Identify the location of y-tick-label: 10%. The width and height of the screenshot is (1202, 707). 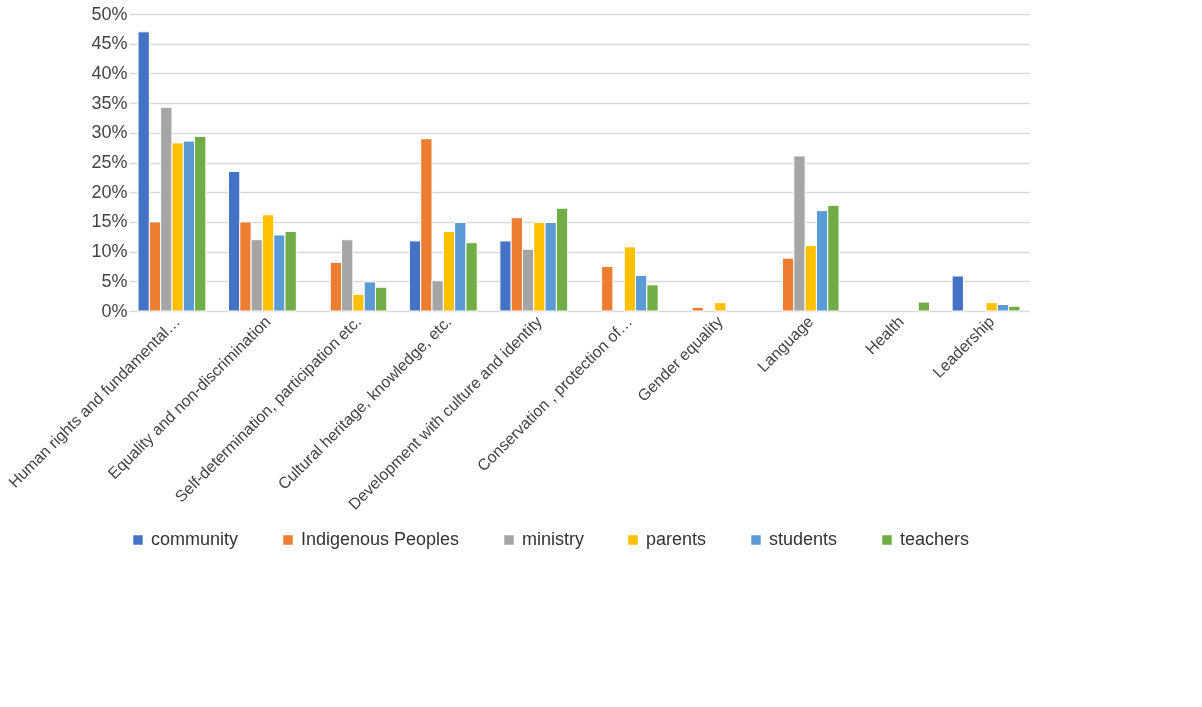
(109, 251).